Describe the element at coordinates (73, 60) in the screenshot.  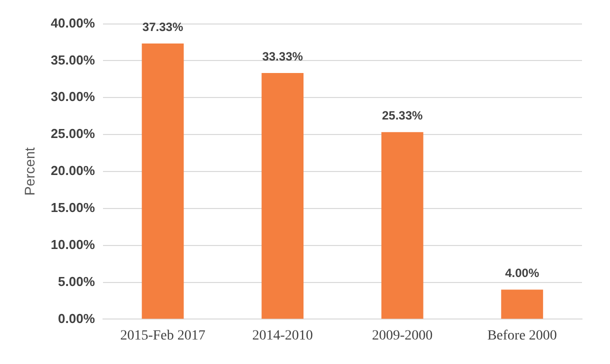
I see `y-tick-label: 35.00%` at that location.